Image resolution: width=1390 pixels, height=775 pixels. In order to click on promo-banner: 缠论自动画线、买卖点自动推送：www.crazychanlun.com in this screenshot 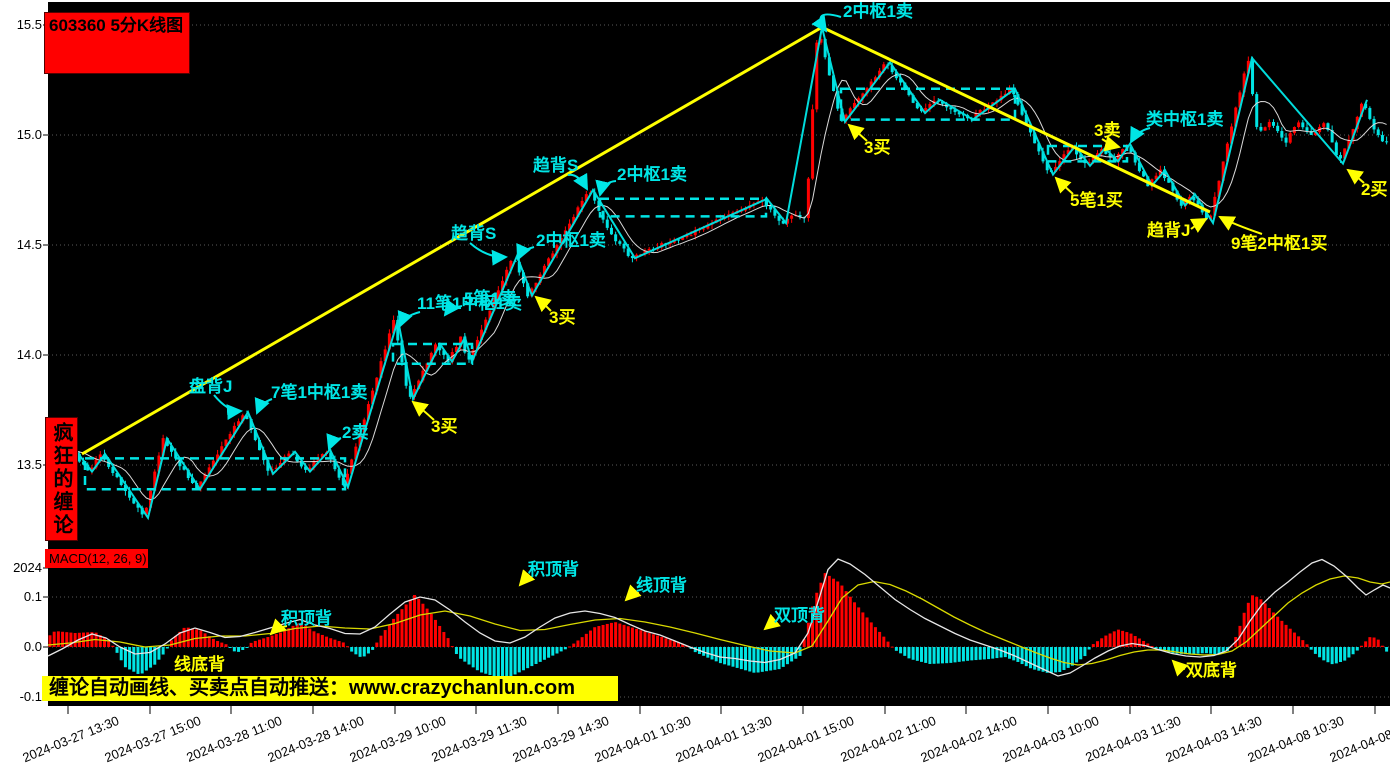, I will do `click(330, 688)`.